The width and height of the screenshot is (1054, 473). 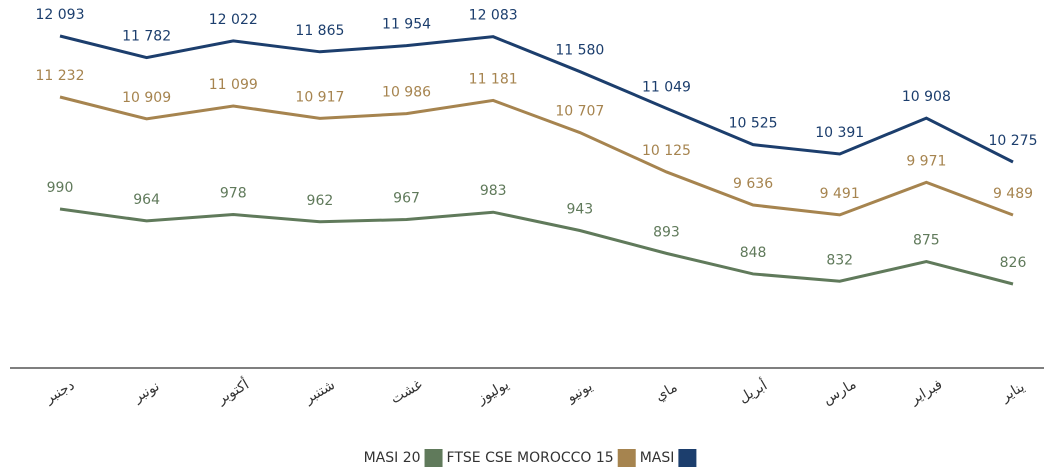 What do you see at coordinates (1013, 263) in the screenshot?
I see `data-label: 826` at bounding box center [1013, 263].